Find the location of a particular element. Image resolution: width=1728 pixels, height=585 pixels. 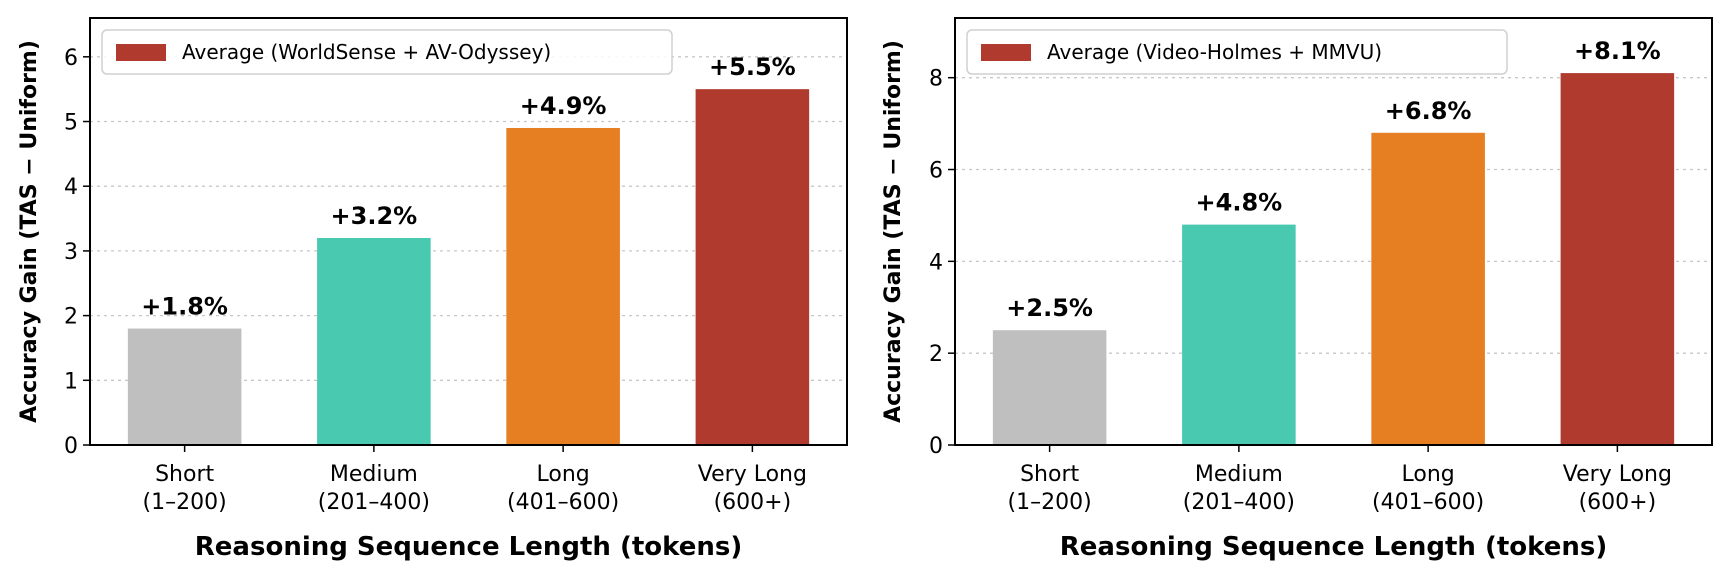

y-tick-label: 3 is located at coordinates (71, 252).